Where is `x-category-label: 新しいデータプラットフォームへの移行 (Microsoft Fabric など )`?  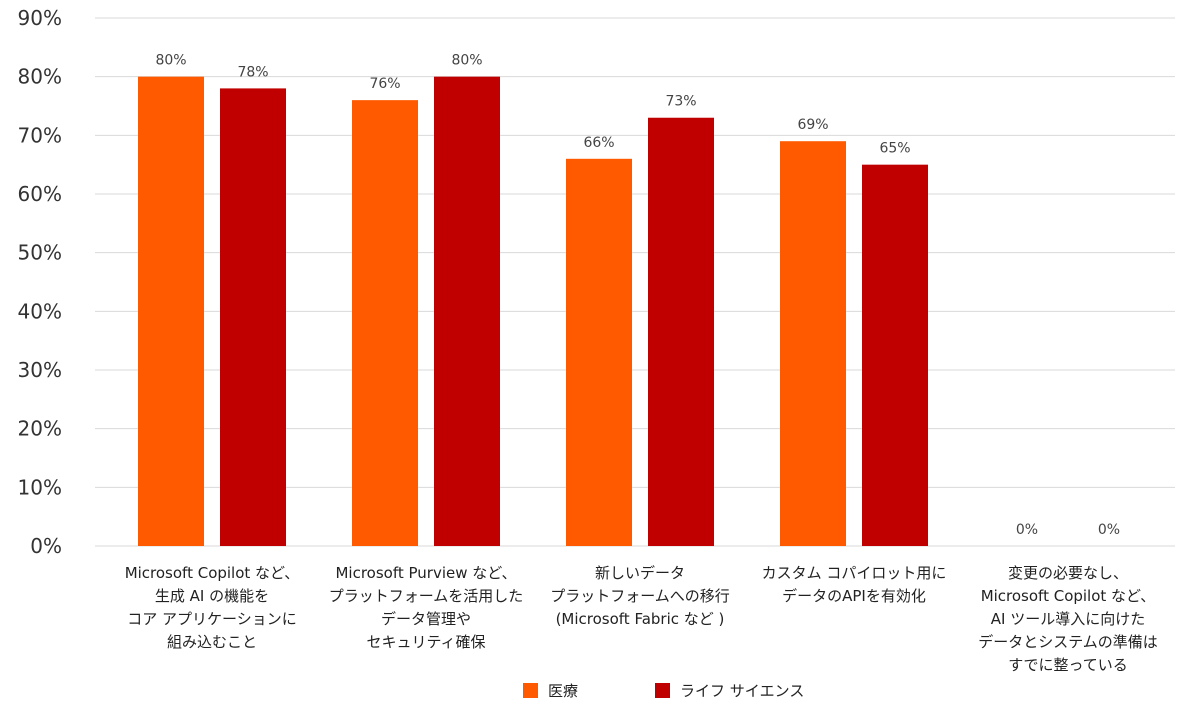 x-category-label: 新しいデータプラットフォームへの移行 (Microsoft Fabric など ) is located at coordinates (640, 596).